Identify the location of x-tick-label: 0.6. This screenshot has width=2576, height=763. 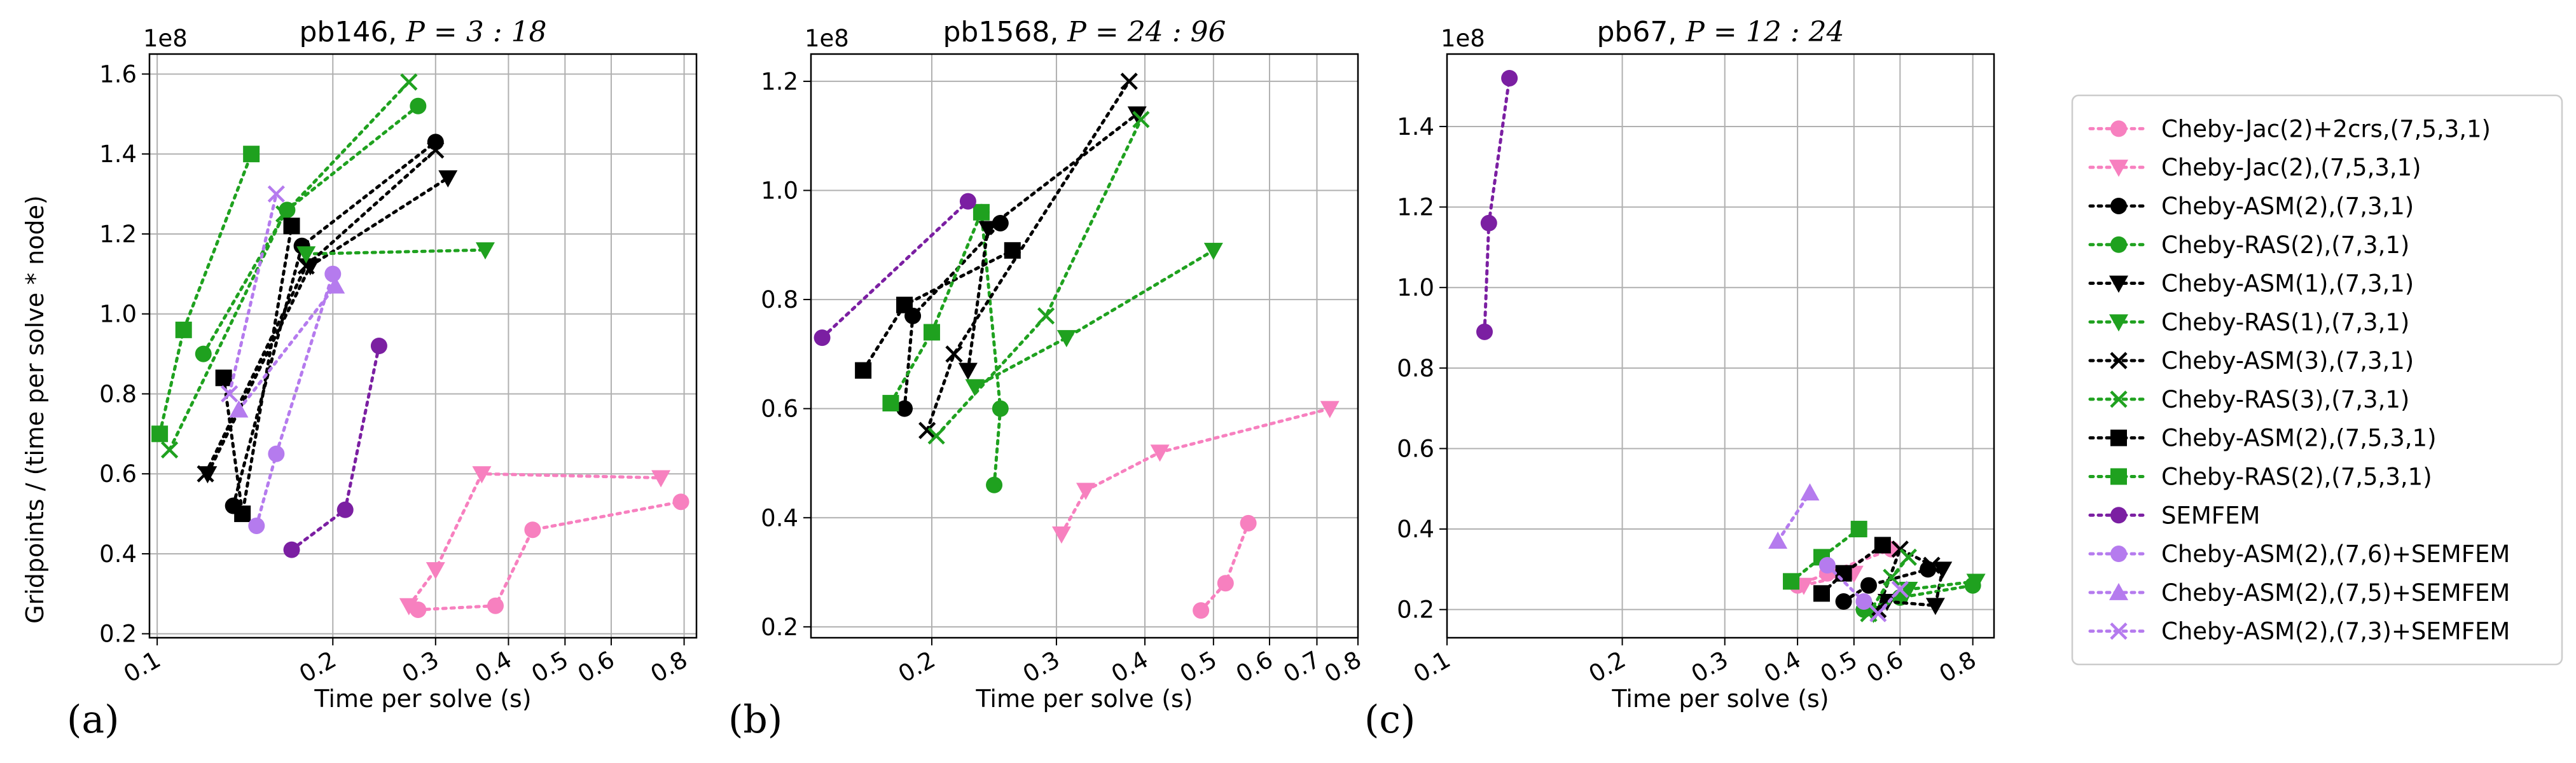
(1254, 667).